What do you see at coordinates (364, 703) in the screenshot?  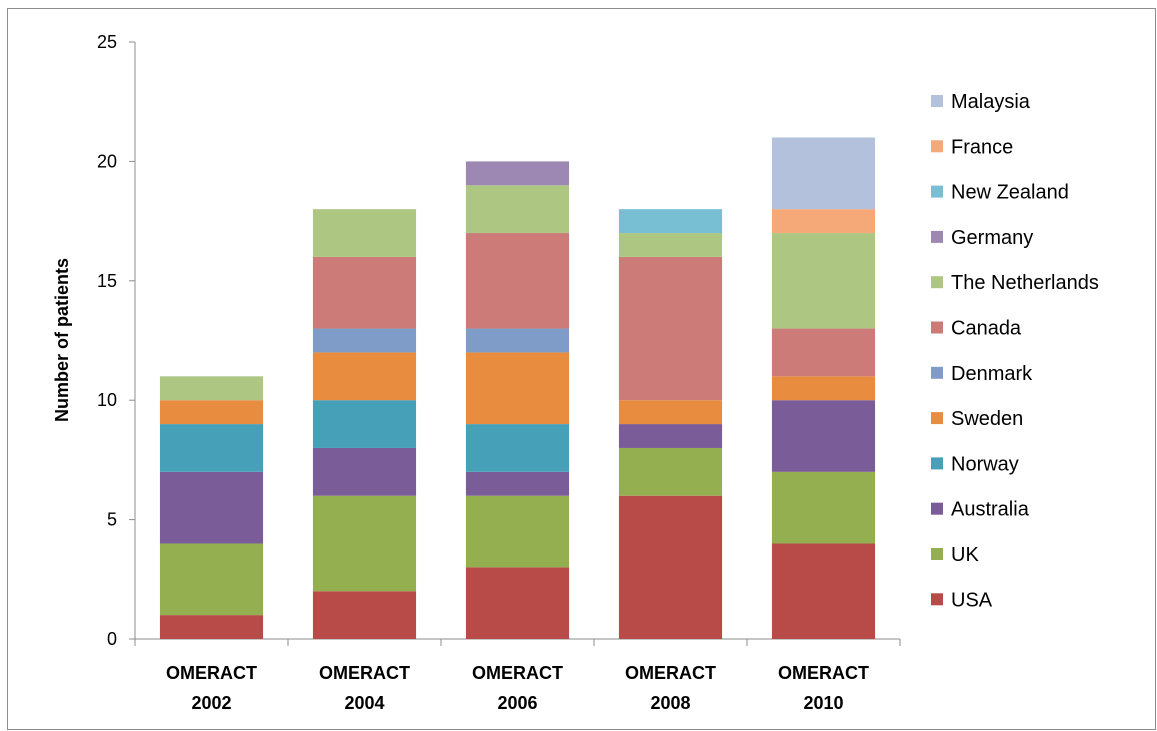 I see `x-category-label: 2004` at bounding box center [364, 703].